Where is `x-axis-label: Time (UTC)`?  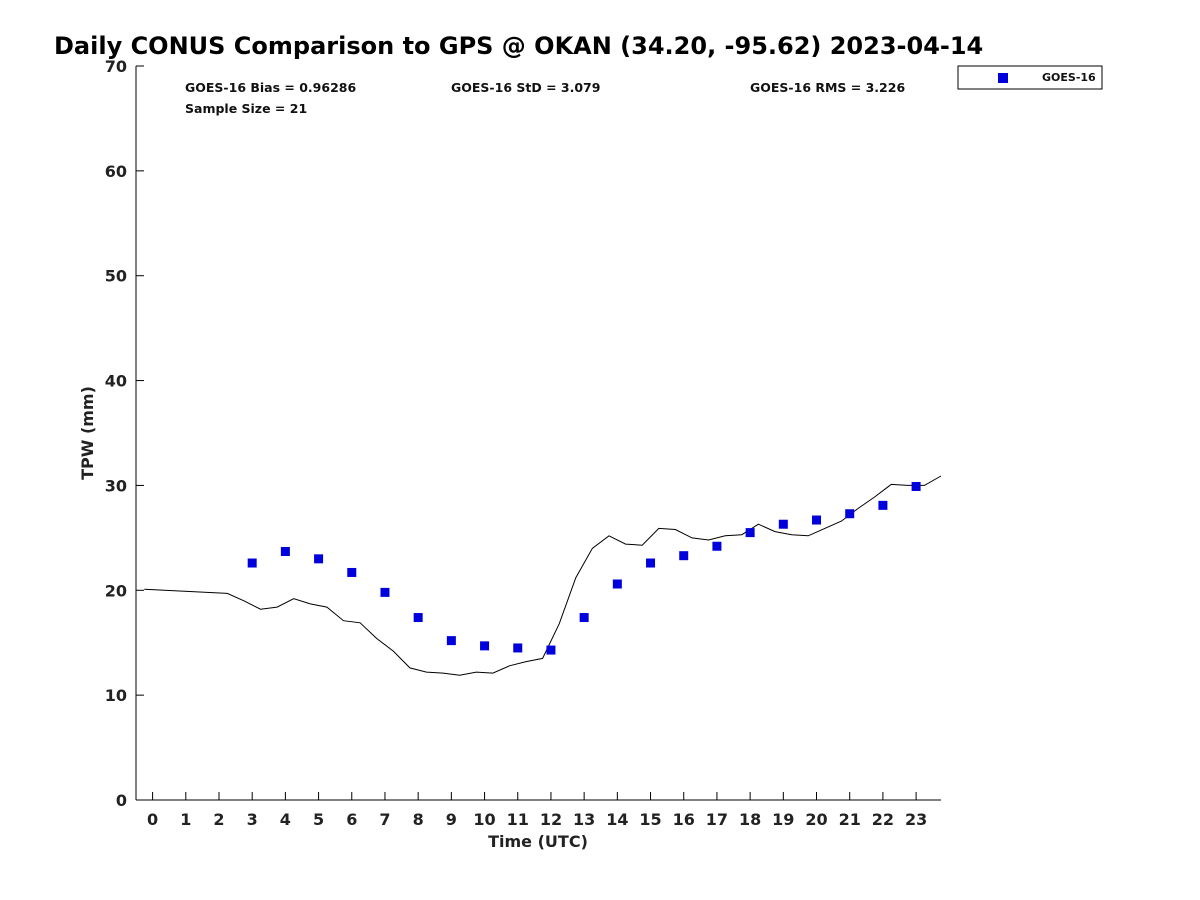 x-axis-label: Time (UTC) is located at coordinates (538, 841).